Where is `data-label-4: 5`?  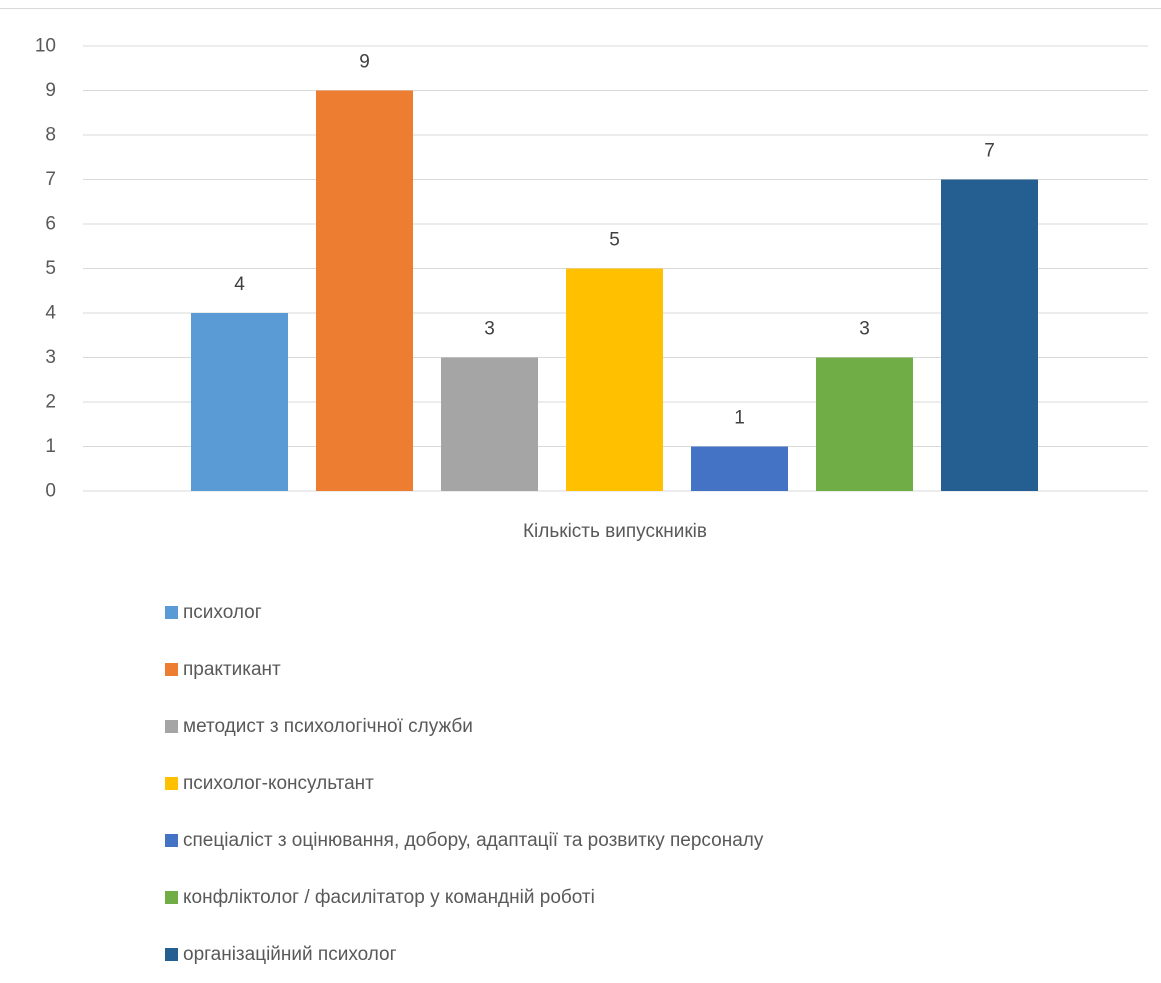 data-label-4: 5 is located at coordinates (614, 240).